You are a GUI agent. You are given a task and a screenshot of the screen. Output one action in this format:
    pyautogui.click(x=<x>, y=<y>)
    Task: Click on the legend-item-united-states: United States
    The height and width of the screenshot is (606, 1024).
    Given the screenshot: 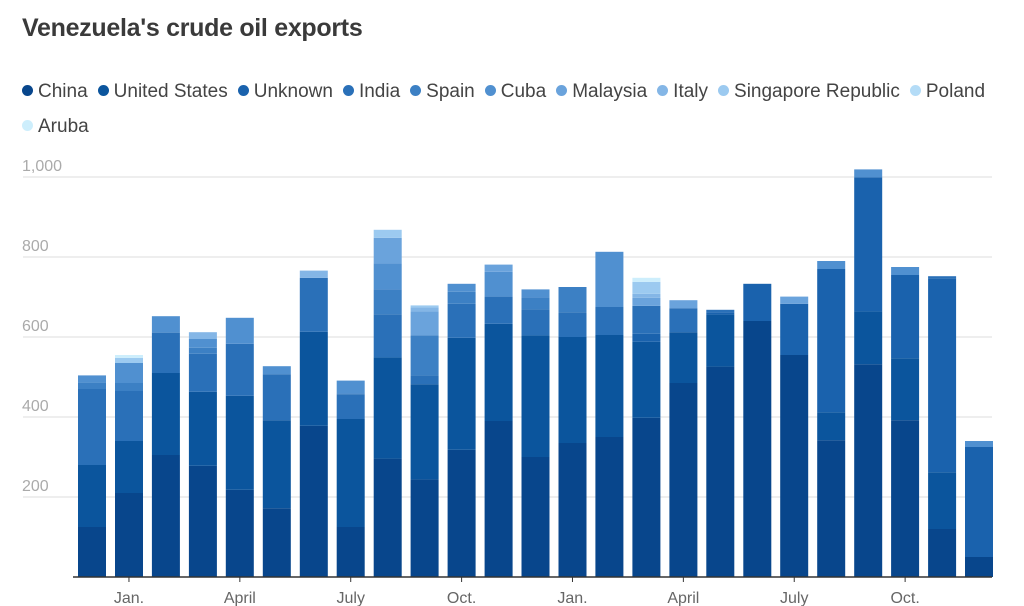 What is the action you would take?
    pyautogui.click(x=162, y=91)
    